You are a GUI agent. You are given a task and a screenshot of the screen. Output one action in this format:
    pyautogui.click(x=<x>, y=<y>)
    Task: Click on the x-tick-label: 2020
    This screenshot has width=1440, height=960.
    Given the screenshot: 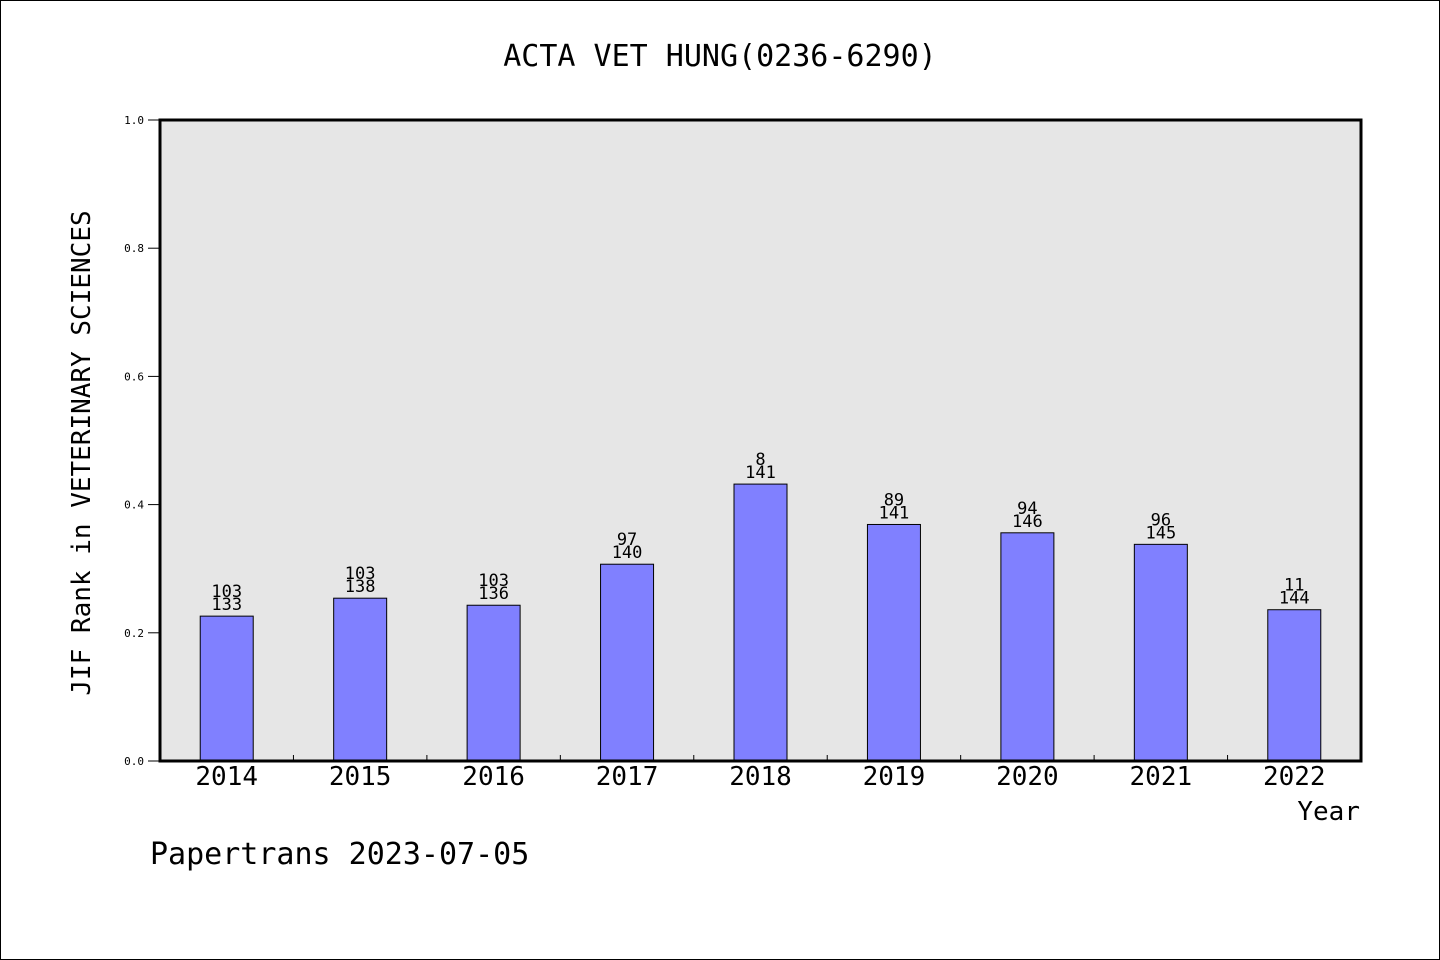 What is the action you would take?
    pyautogui.click(x=1027, y=777)
    